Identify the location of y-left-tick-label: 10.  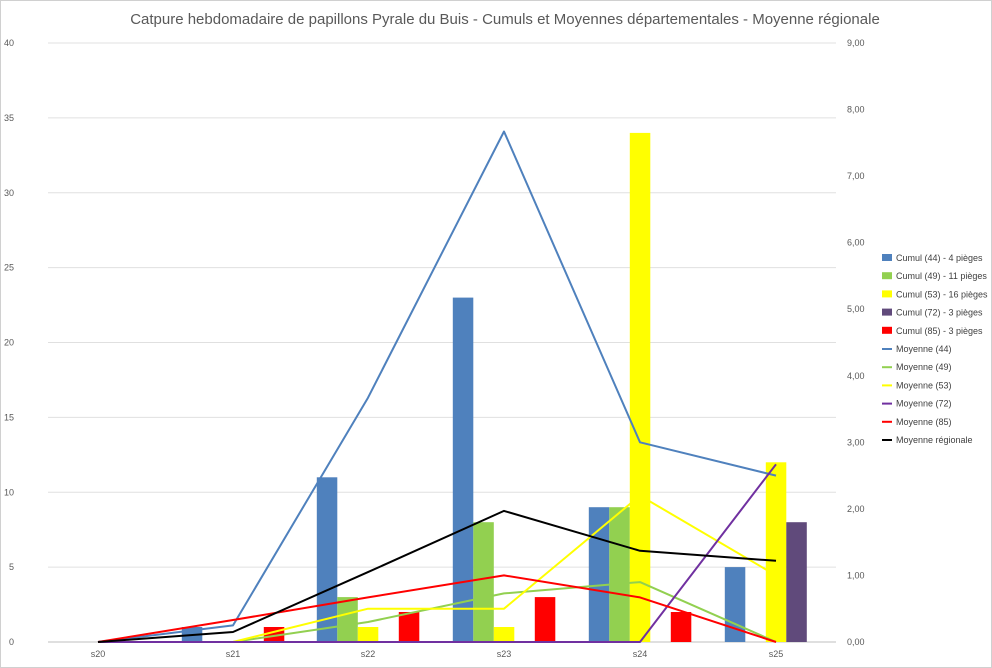
(9, 492).